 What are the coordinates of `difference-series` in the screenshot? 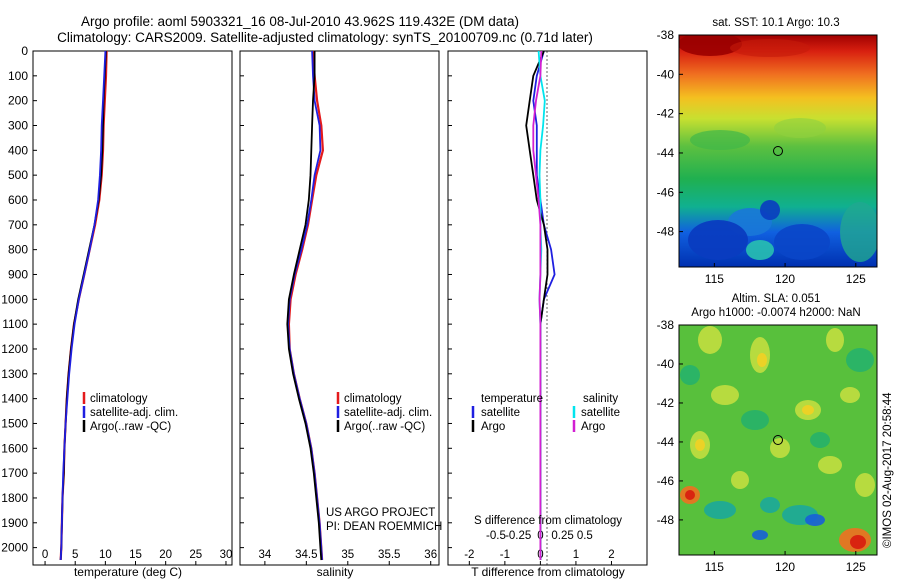 It's located at (540, 305).